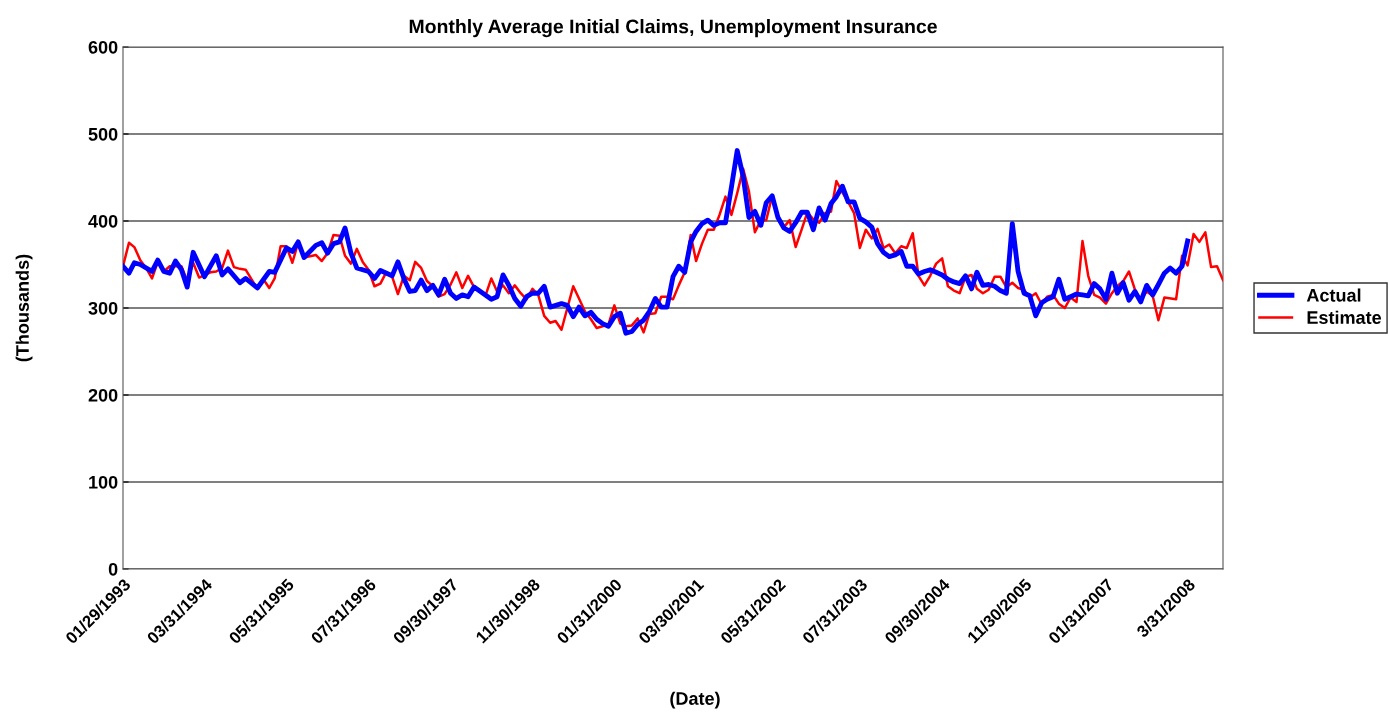  Describe the element at coordinates (695, 700) in the screenshot. I see `x-axis-title: (Date)` at that location.